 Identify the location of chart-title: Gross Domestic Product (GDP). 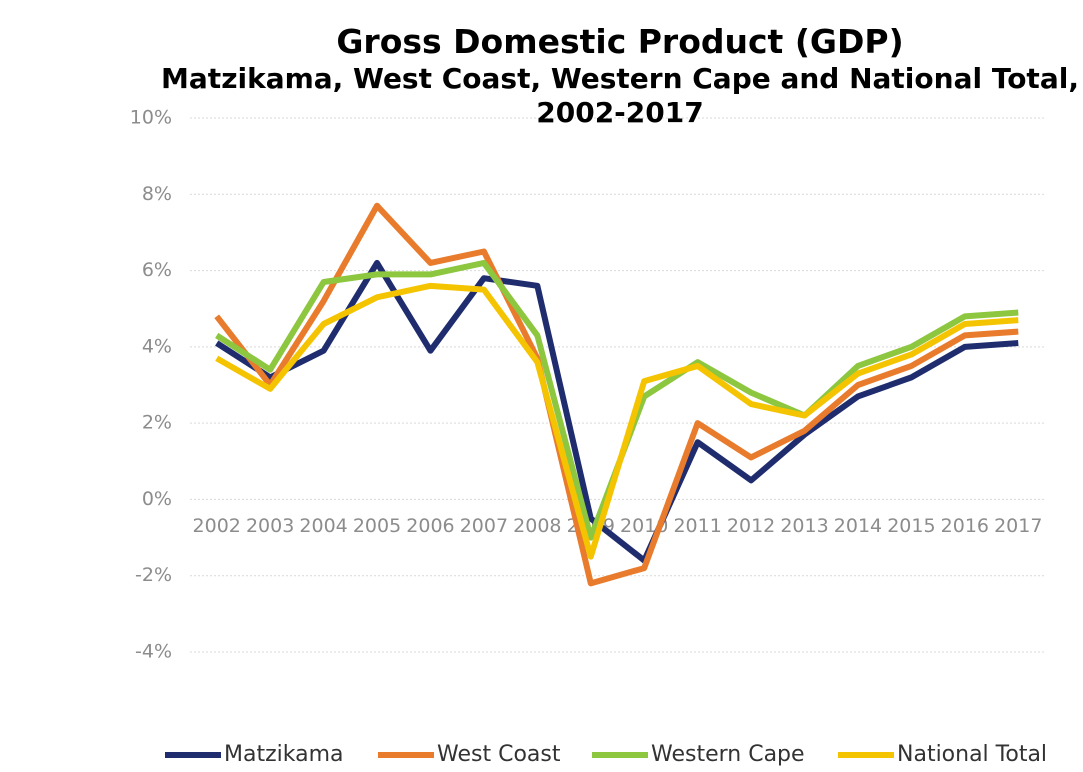
(620, 41).